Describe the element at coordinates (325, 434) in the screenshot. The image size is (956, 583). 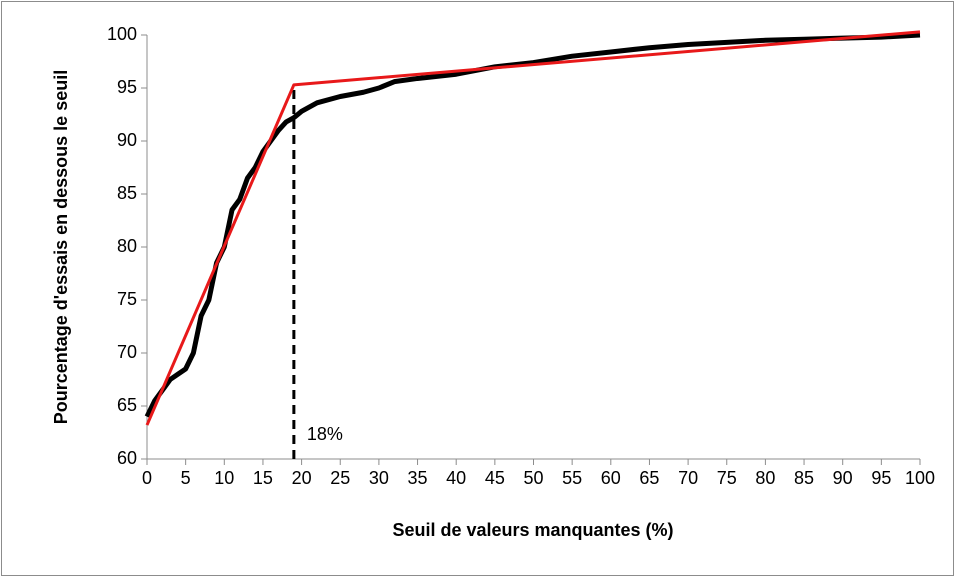
I see `threshold-label: 18%` at that location.